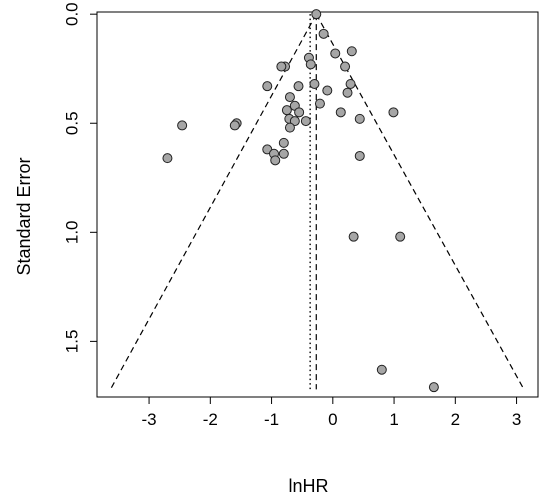  I want to click on y-axis: 0.0 0.5 1.0 1.5, so click(80, 177).